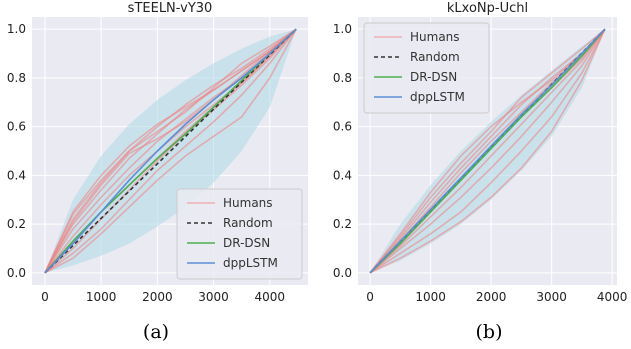  I want to click on chart-title: kLxoNp-Uchl, so click(487, 8).